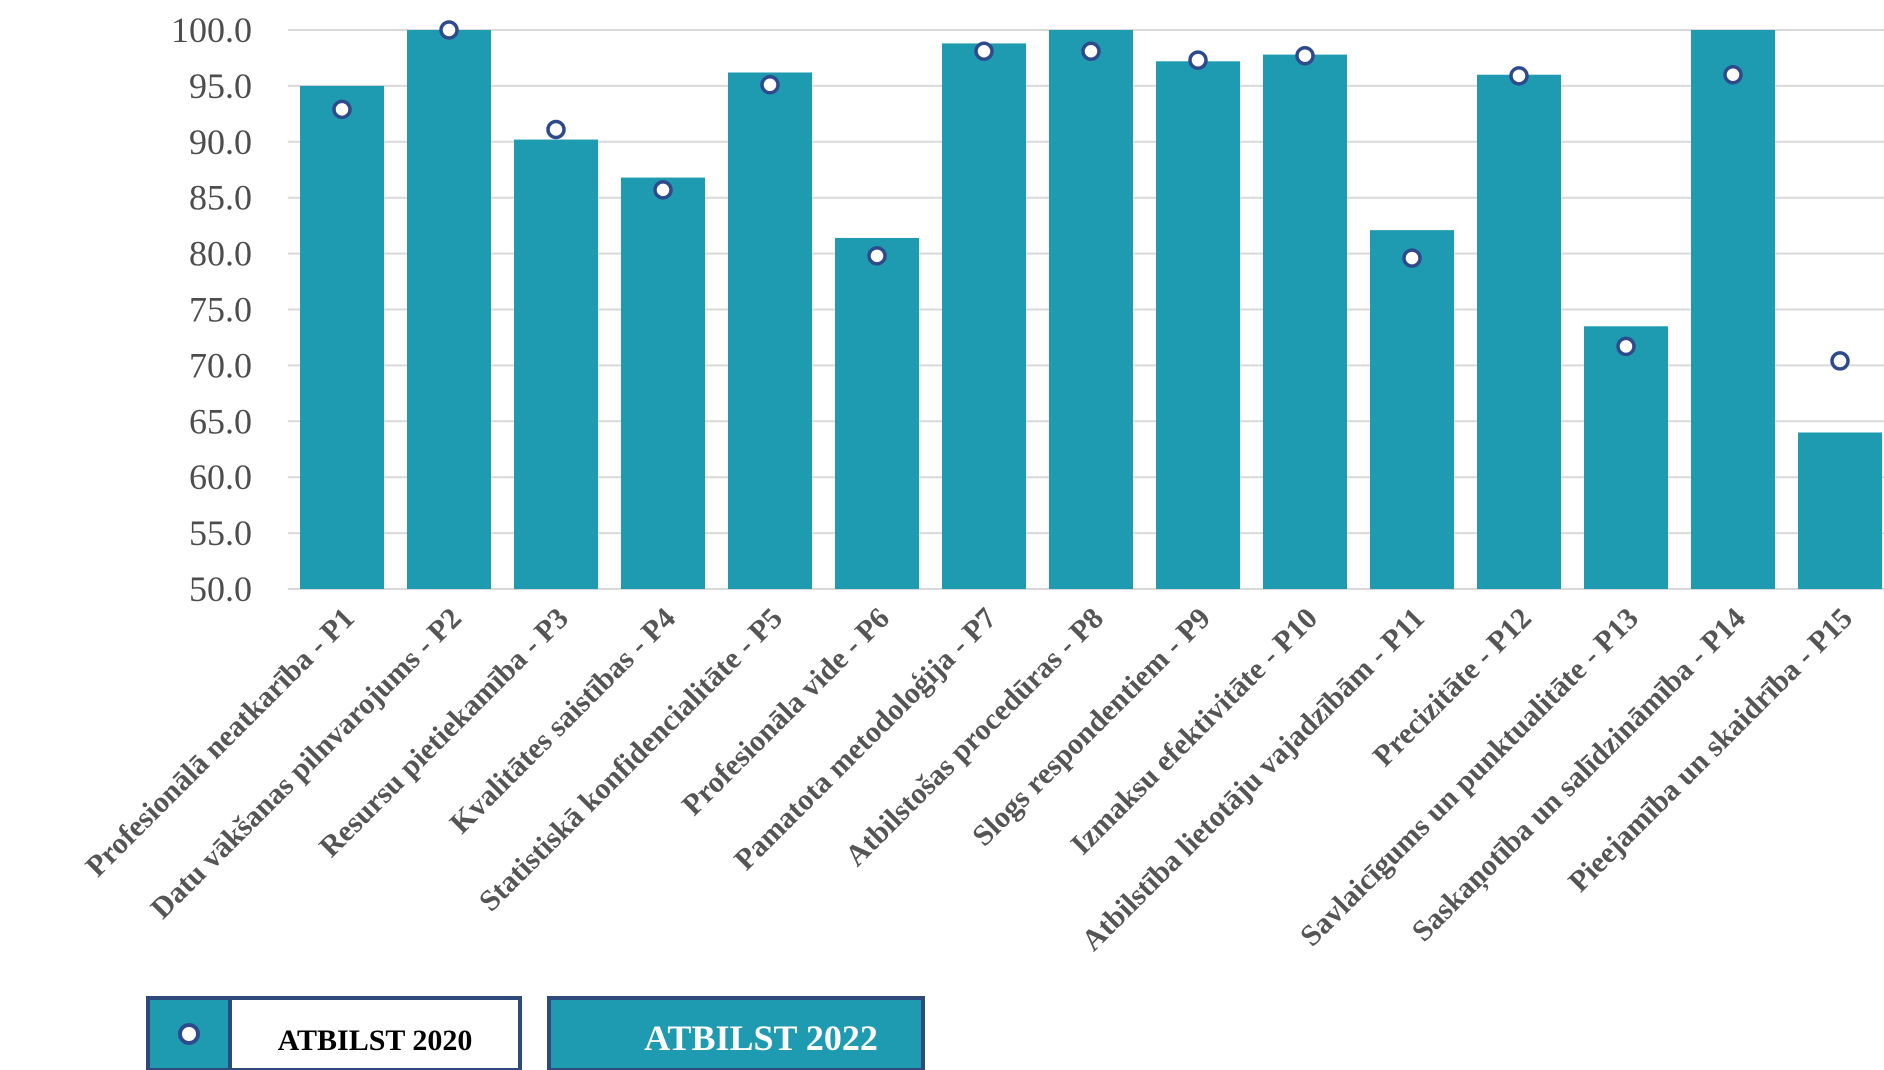 This screenshot has height=1070, width=1884. I want to click on y-tick-label: 50.0, so click(220, 589).